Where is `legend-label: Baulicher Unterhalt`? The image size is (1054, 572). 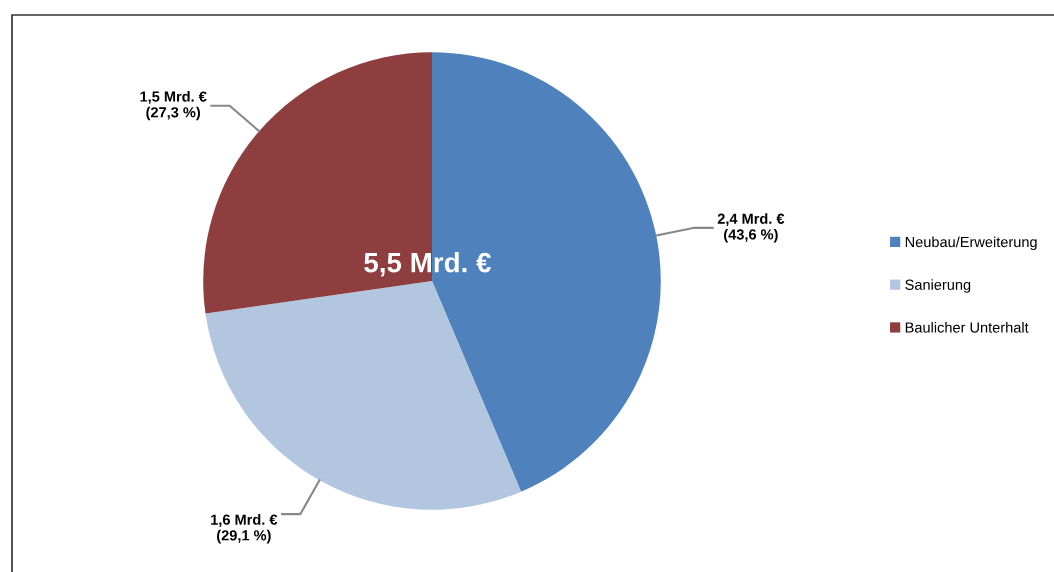 legend-label: Baulicher Unterhalt is located at coordinates (967, 327).